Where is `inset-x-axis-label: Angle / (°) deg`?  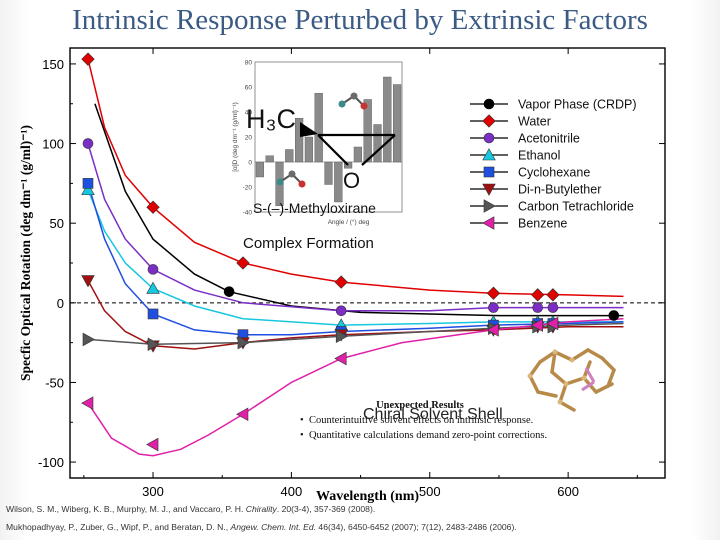 inset-x-axis-label: Angle / (°) deg is located at coordinates (349, 222).